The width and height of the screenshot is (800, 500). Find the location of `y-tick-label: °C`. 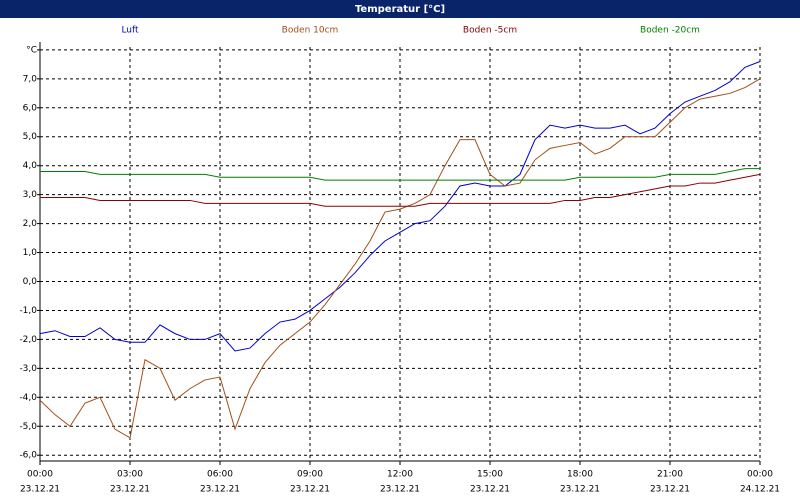

y-tick-label: °C is located at coordinates (31, 50).